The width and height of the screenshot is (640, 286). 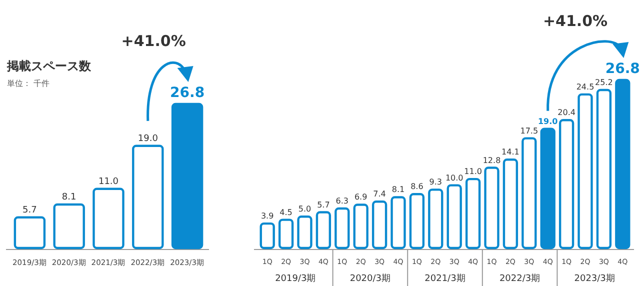 What do you see at coordinates (342, 201) in the screenshot?
I see `data-label: 6.3` at bounding box center [342, 201].